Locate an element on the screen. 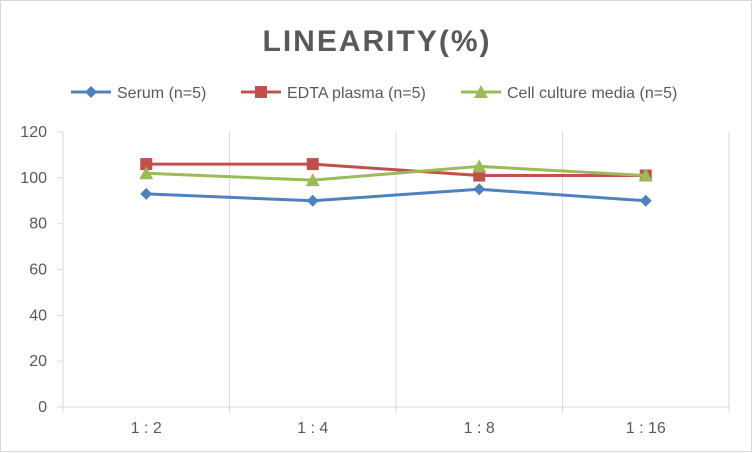  y-tick-label: 120 is located at coordinates (33, 132).